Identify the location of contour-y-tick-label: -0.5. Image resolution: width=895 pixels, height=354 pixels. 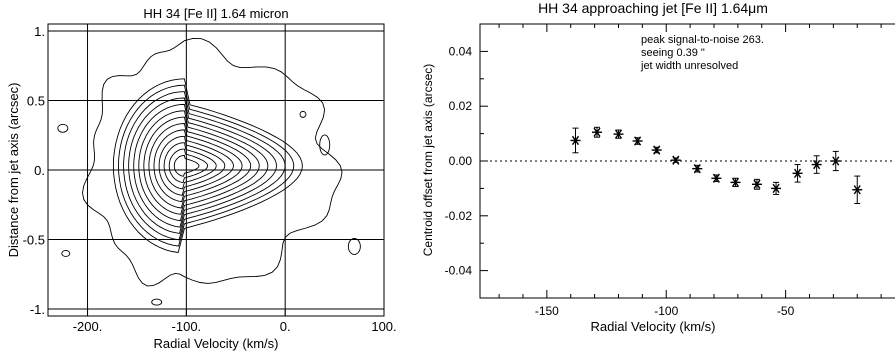
(34, 240).